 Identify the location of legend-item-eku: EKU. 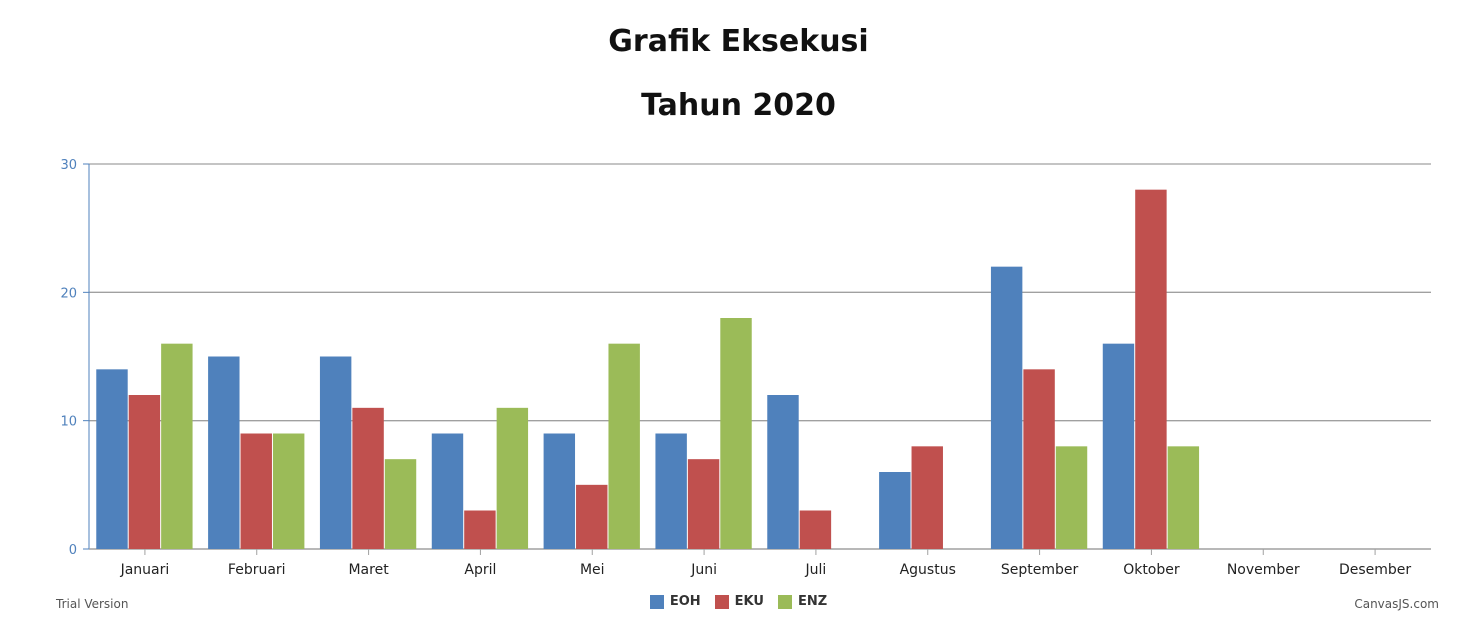
(739, 601).